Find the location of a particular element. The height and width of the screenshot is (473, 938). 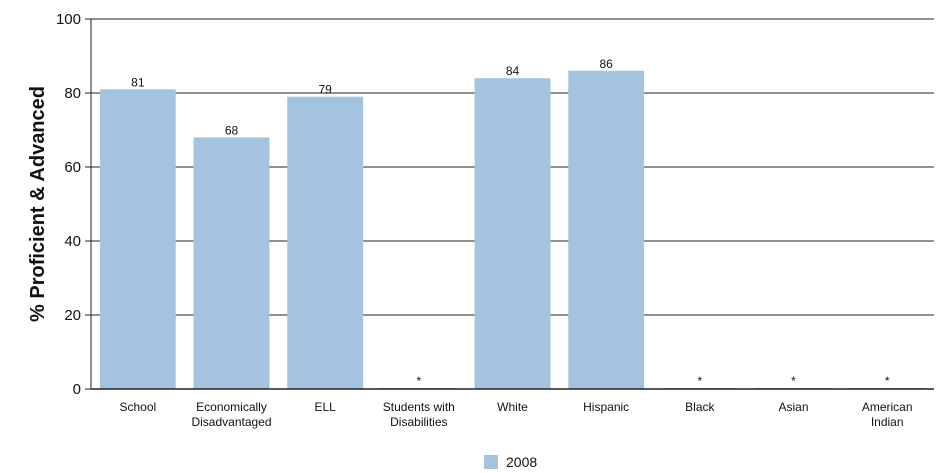

legend: 2008 is located at coordinates (510, 462).